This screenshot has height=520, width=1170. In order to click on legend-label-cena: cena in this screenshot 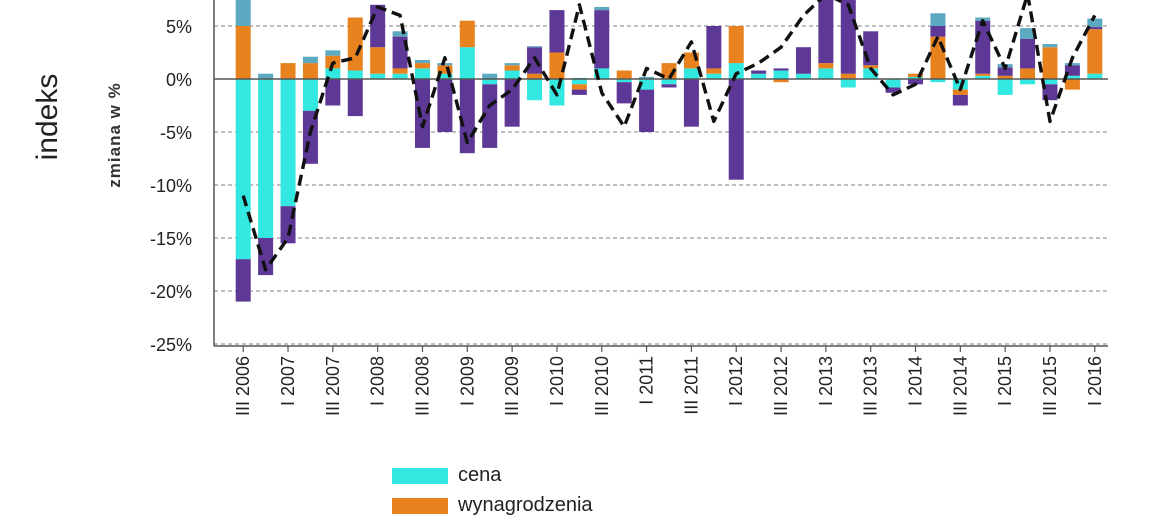, I will do `click(480, 475)`.